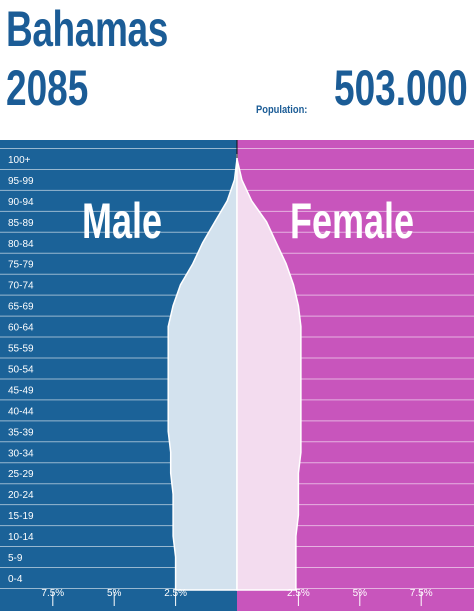  I want to click on age-group-label: 30-34, so click(21, 453).